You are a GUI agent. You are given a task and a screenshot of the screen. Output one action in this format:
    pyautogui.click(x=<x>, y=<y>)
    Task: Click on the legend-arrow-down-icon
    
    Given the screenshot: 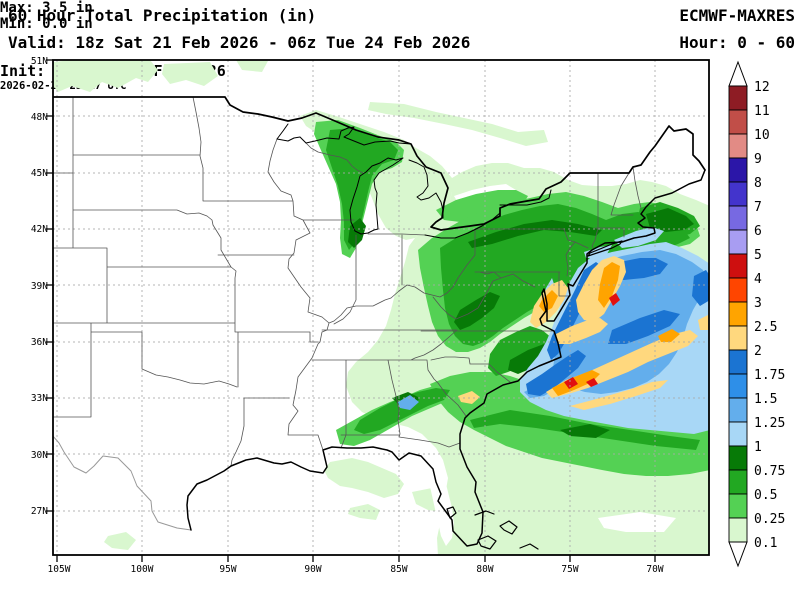 What is the action you would take?
    pyautogui.click(x=738, y=554)
    